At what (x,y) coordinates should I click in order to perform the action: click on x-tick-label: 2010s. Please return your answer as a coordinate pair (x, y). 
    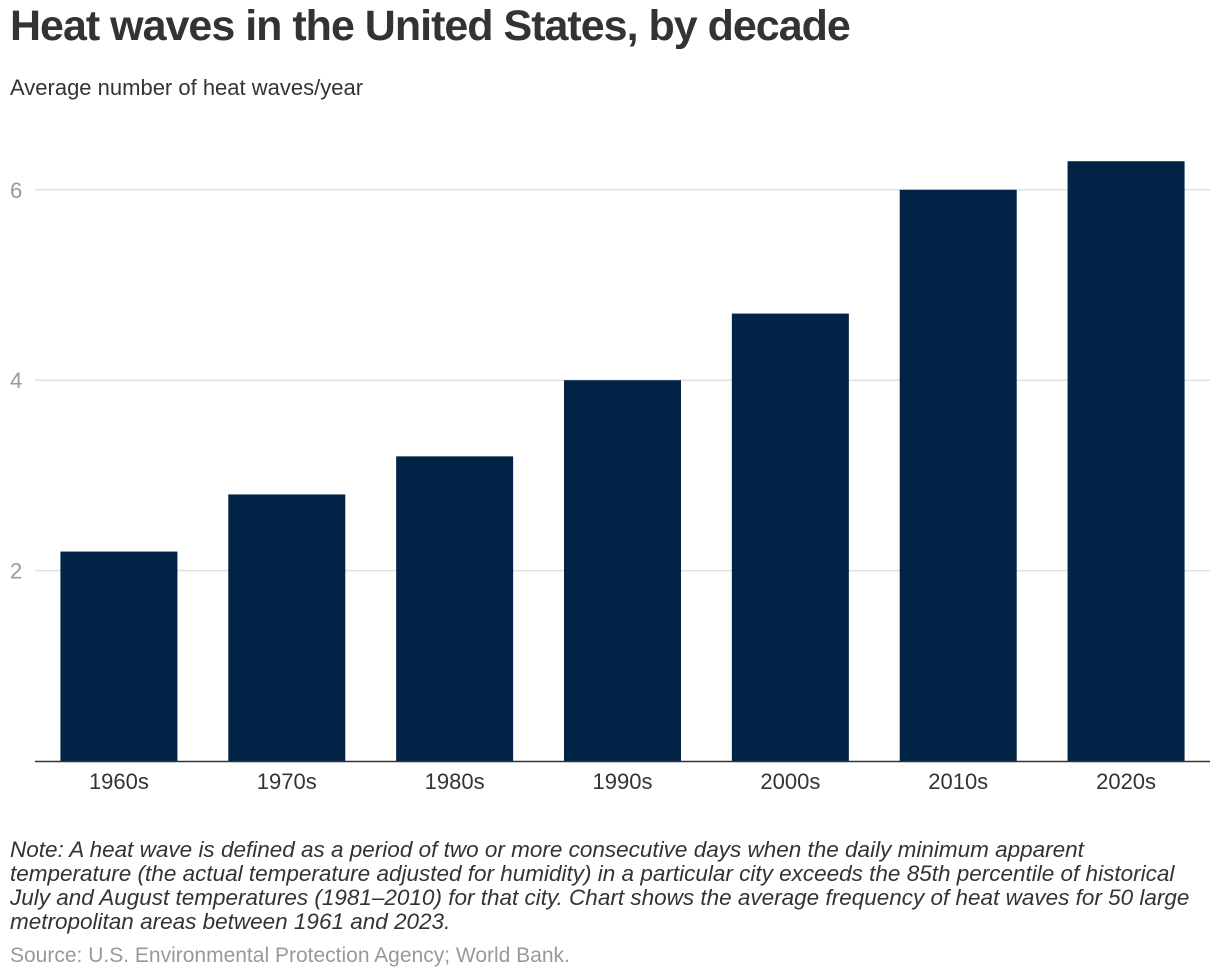
    Looking at the image, I should click on (958, 781).